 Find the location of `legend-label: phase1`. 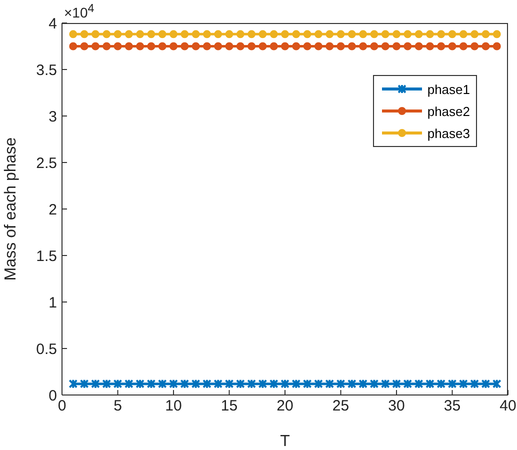

legend-label: phase1 is located at coordinates (448, 89).